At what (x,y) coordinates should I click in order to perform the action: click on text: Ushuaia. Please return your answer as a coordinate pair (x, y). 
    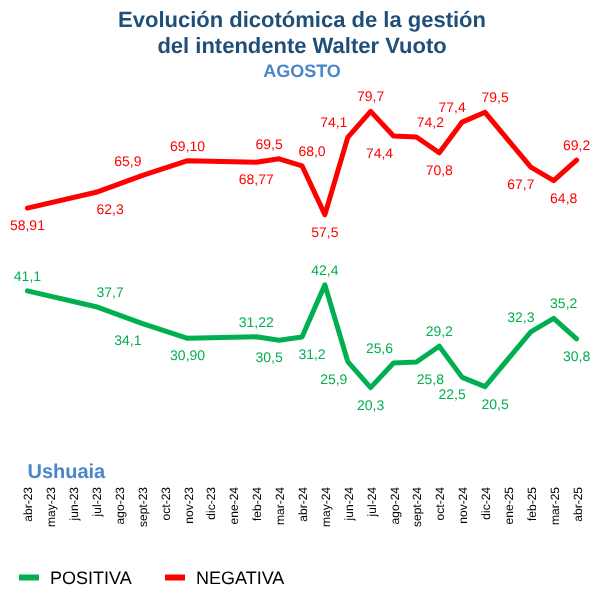
    Looking at the image, I should click on (67, 473).